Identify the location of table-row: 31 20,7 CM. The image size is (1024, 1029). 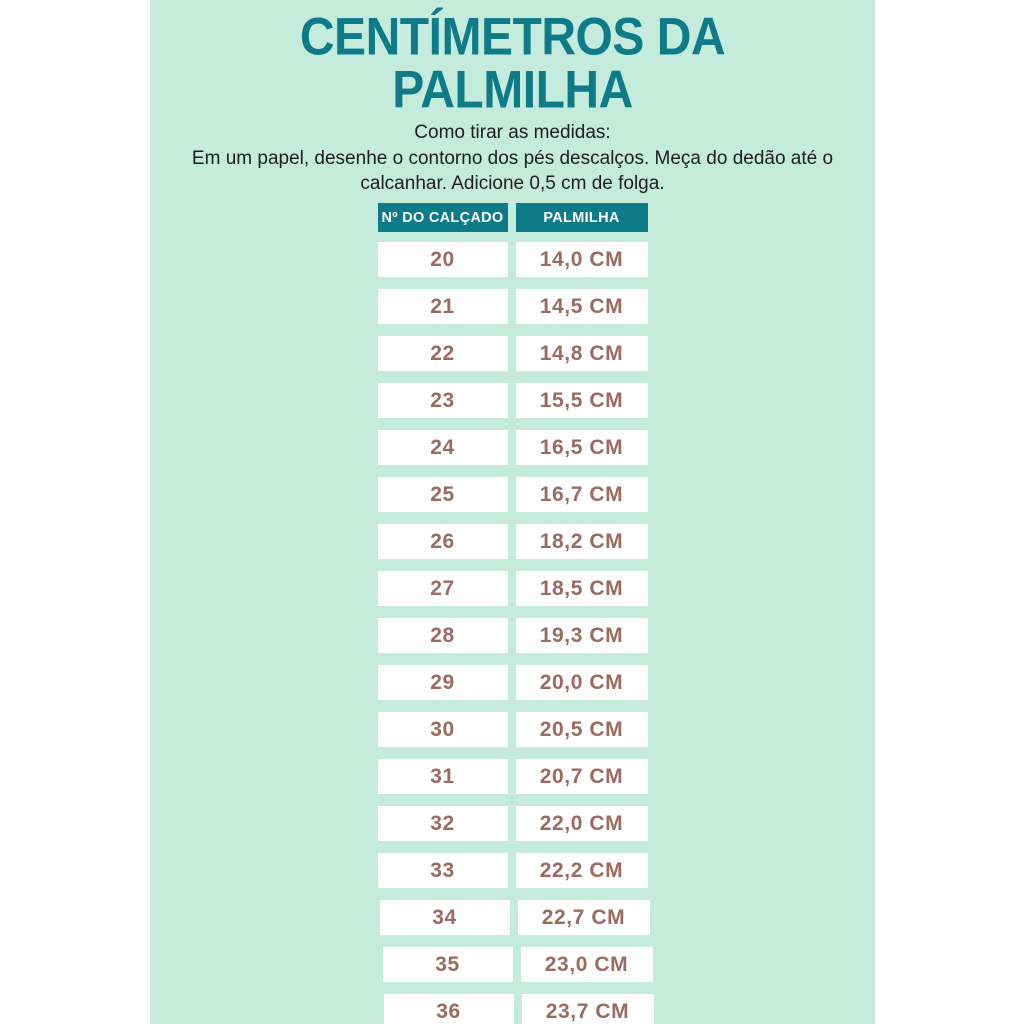
(512, 776).